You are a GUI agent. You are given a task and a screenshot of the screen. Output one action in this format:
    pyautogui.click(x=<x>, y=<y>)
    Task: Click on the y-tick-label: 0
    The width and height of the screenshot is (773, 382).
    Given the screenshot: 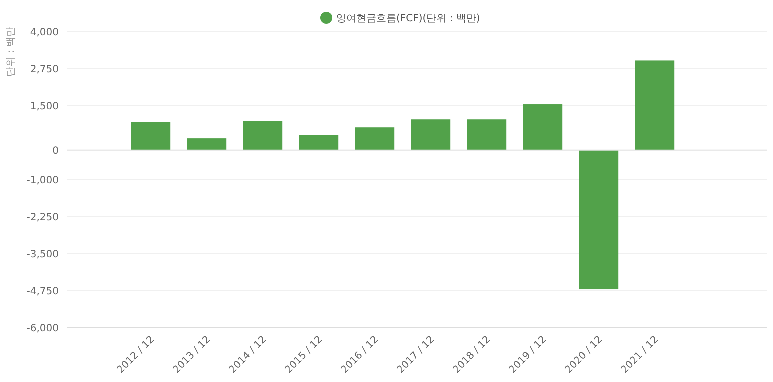 What is the action you would take?
    pyautogui.click(x=55, y=151)
    